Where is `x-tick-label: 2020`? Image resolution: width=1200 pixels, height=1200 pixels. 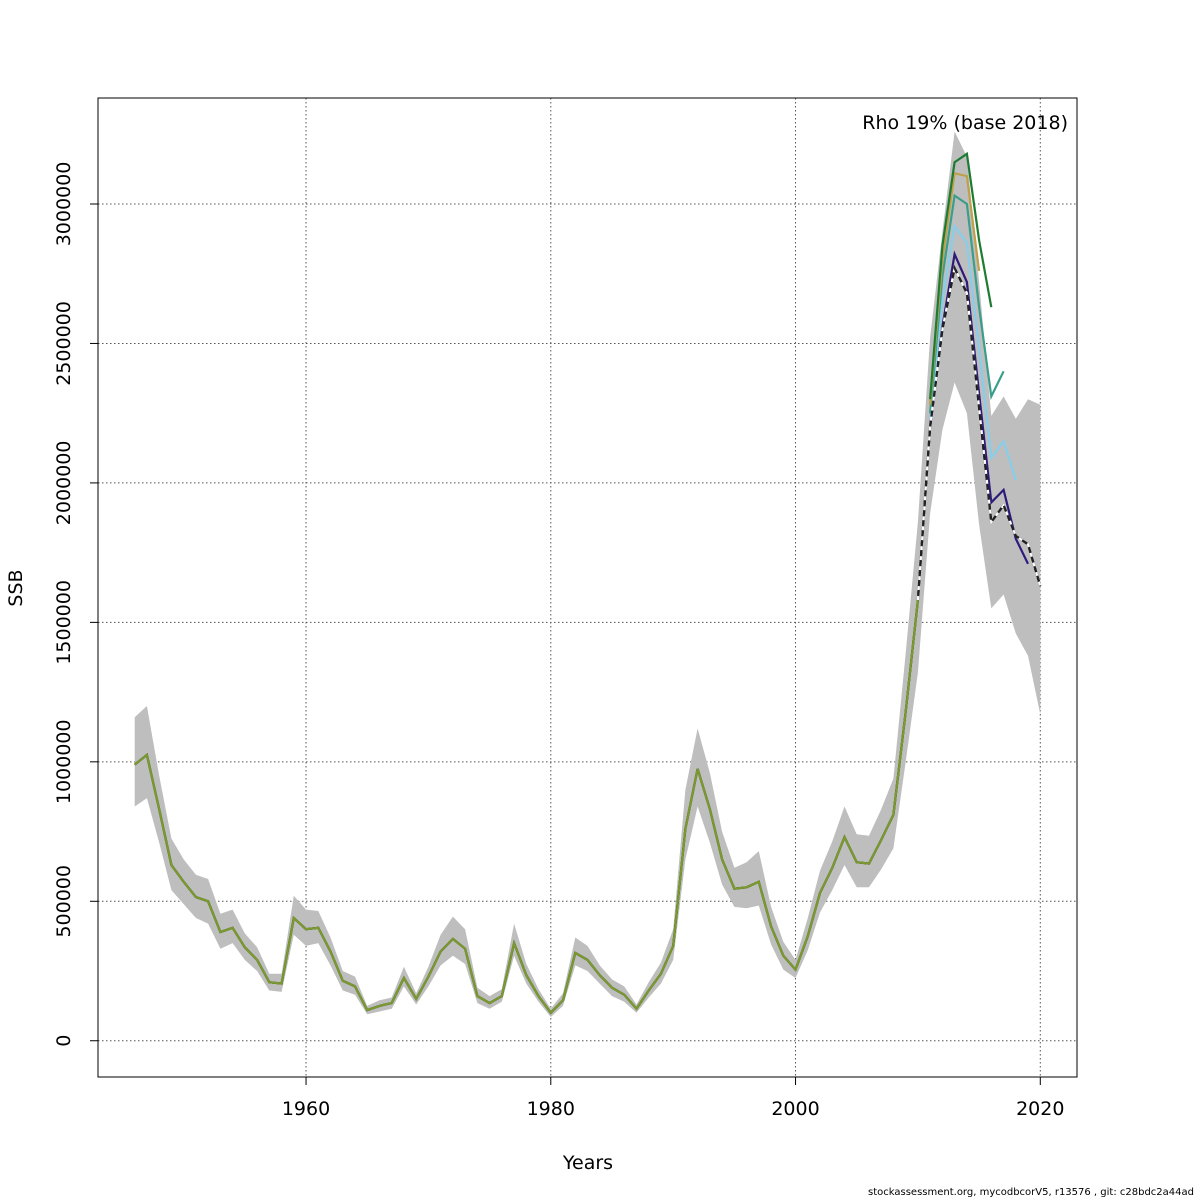 x-tick-label: 2020 is located at coordinates (1040, 1109).